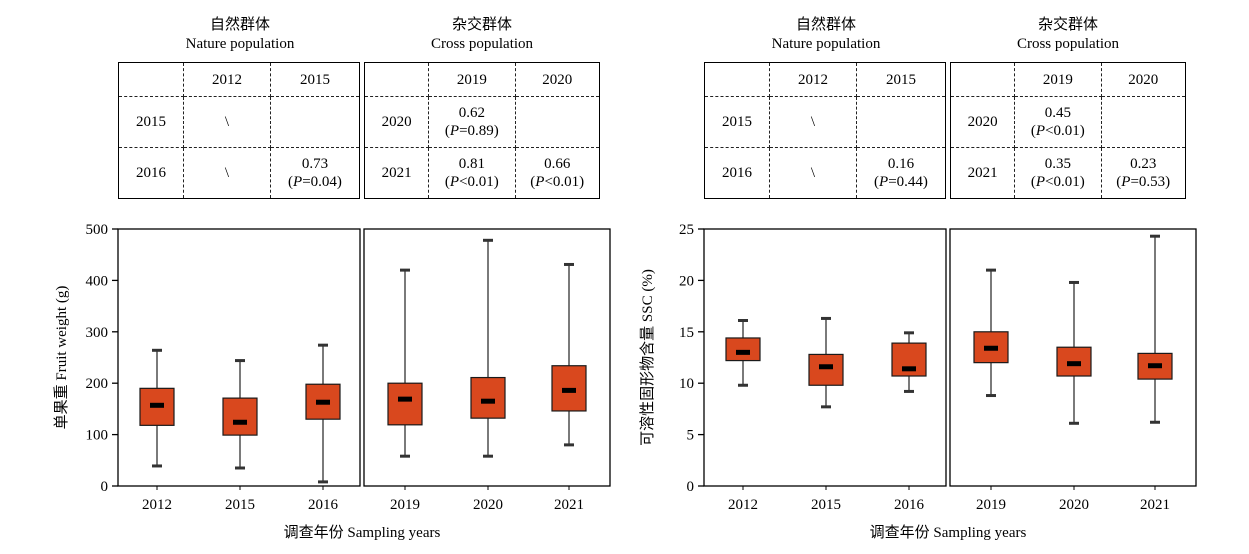  I want to click on table-cell: 0.35 (P<0.01), so click(1058, 173).